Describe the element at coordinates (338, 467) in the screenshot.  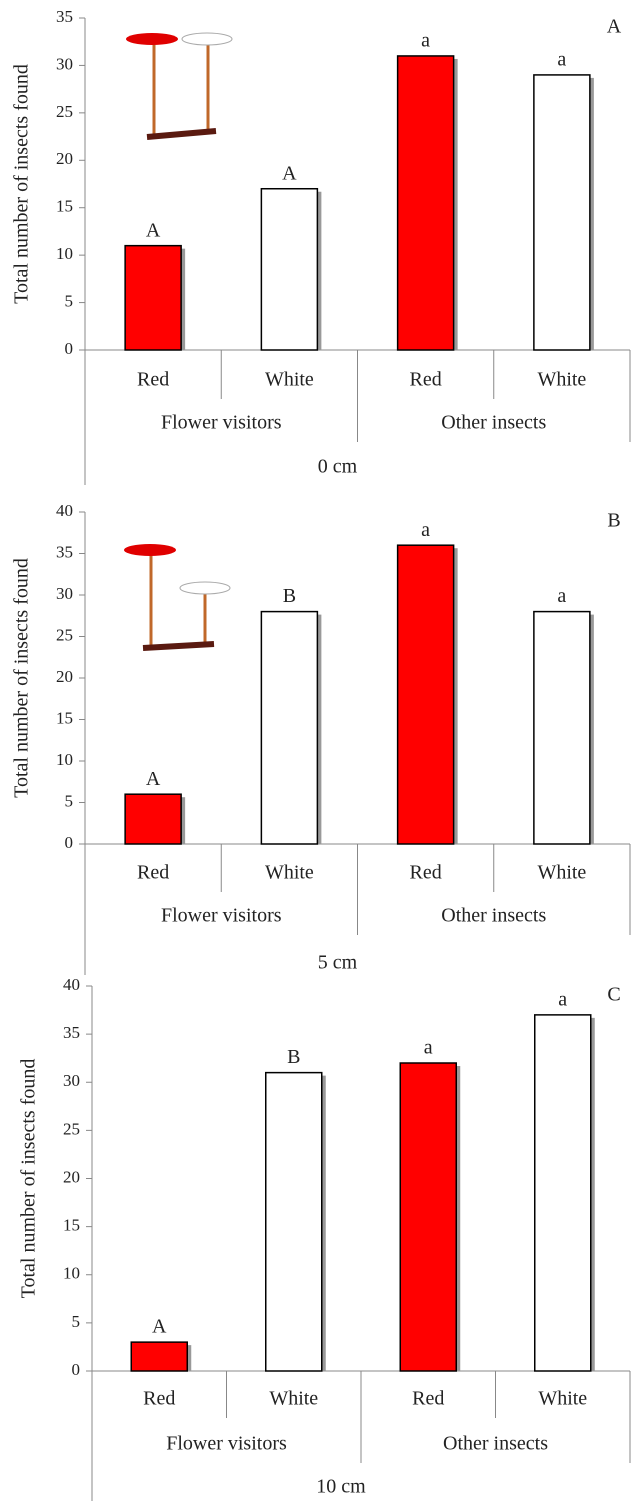
I see `x-axis-label: 0 cm` at that location.